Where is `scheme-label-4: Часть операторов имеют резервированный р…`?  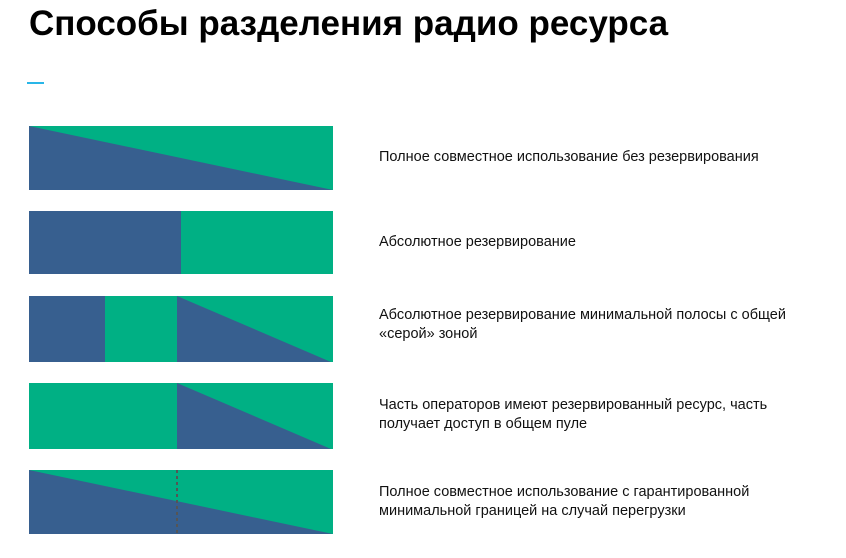
scheme-label-4: Часть операторов имеют резервированный р… is located at coordinates (573, 414).